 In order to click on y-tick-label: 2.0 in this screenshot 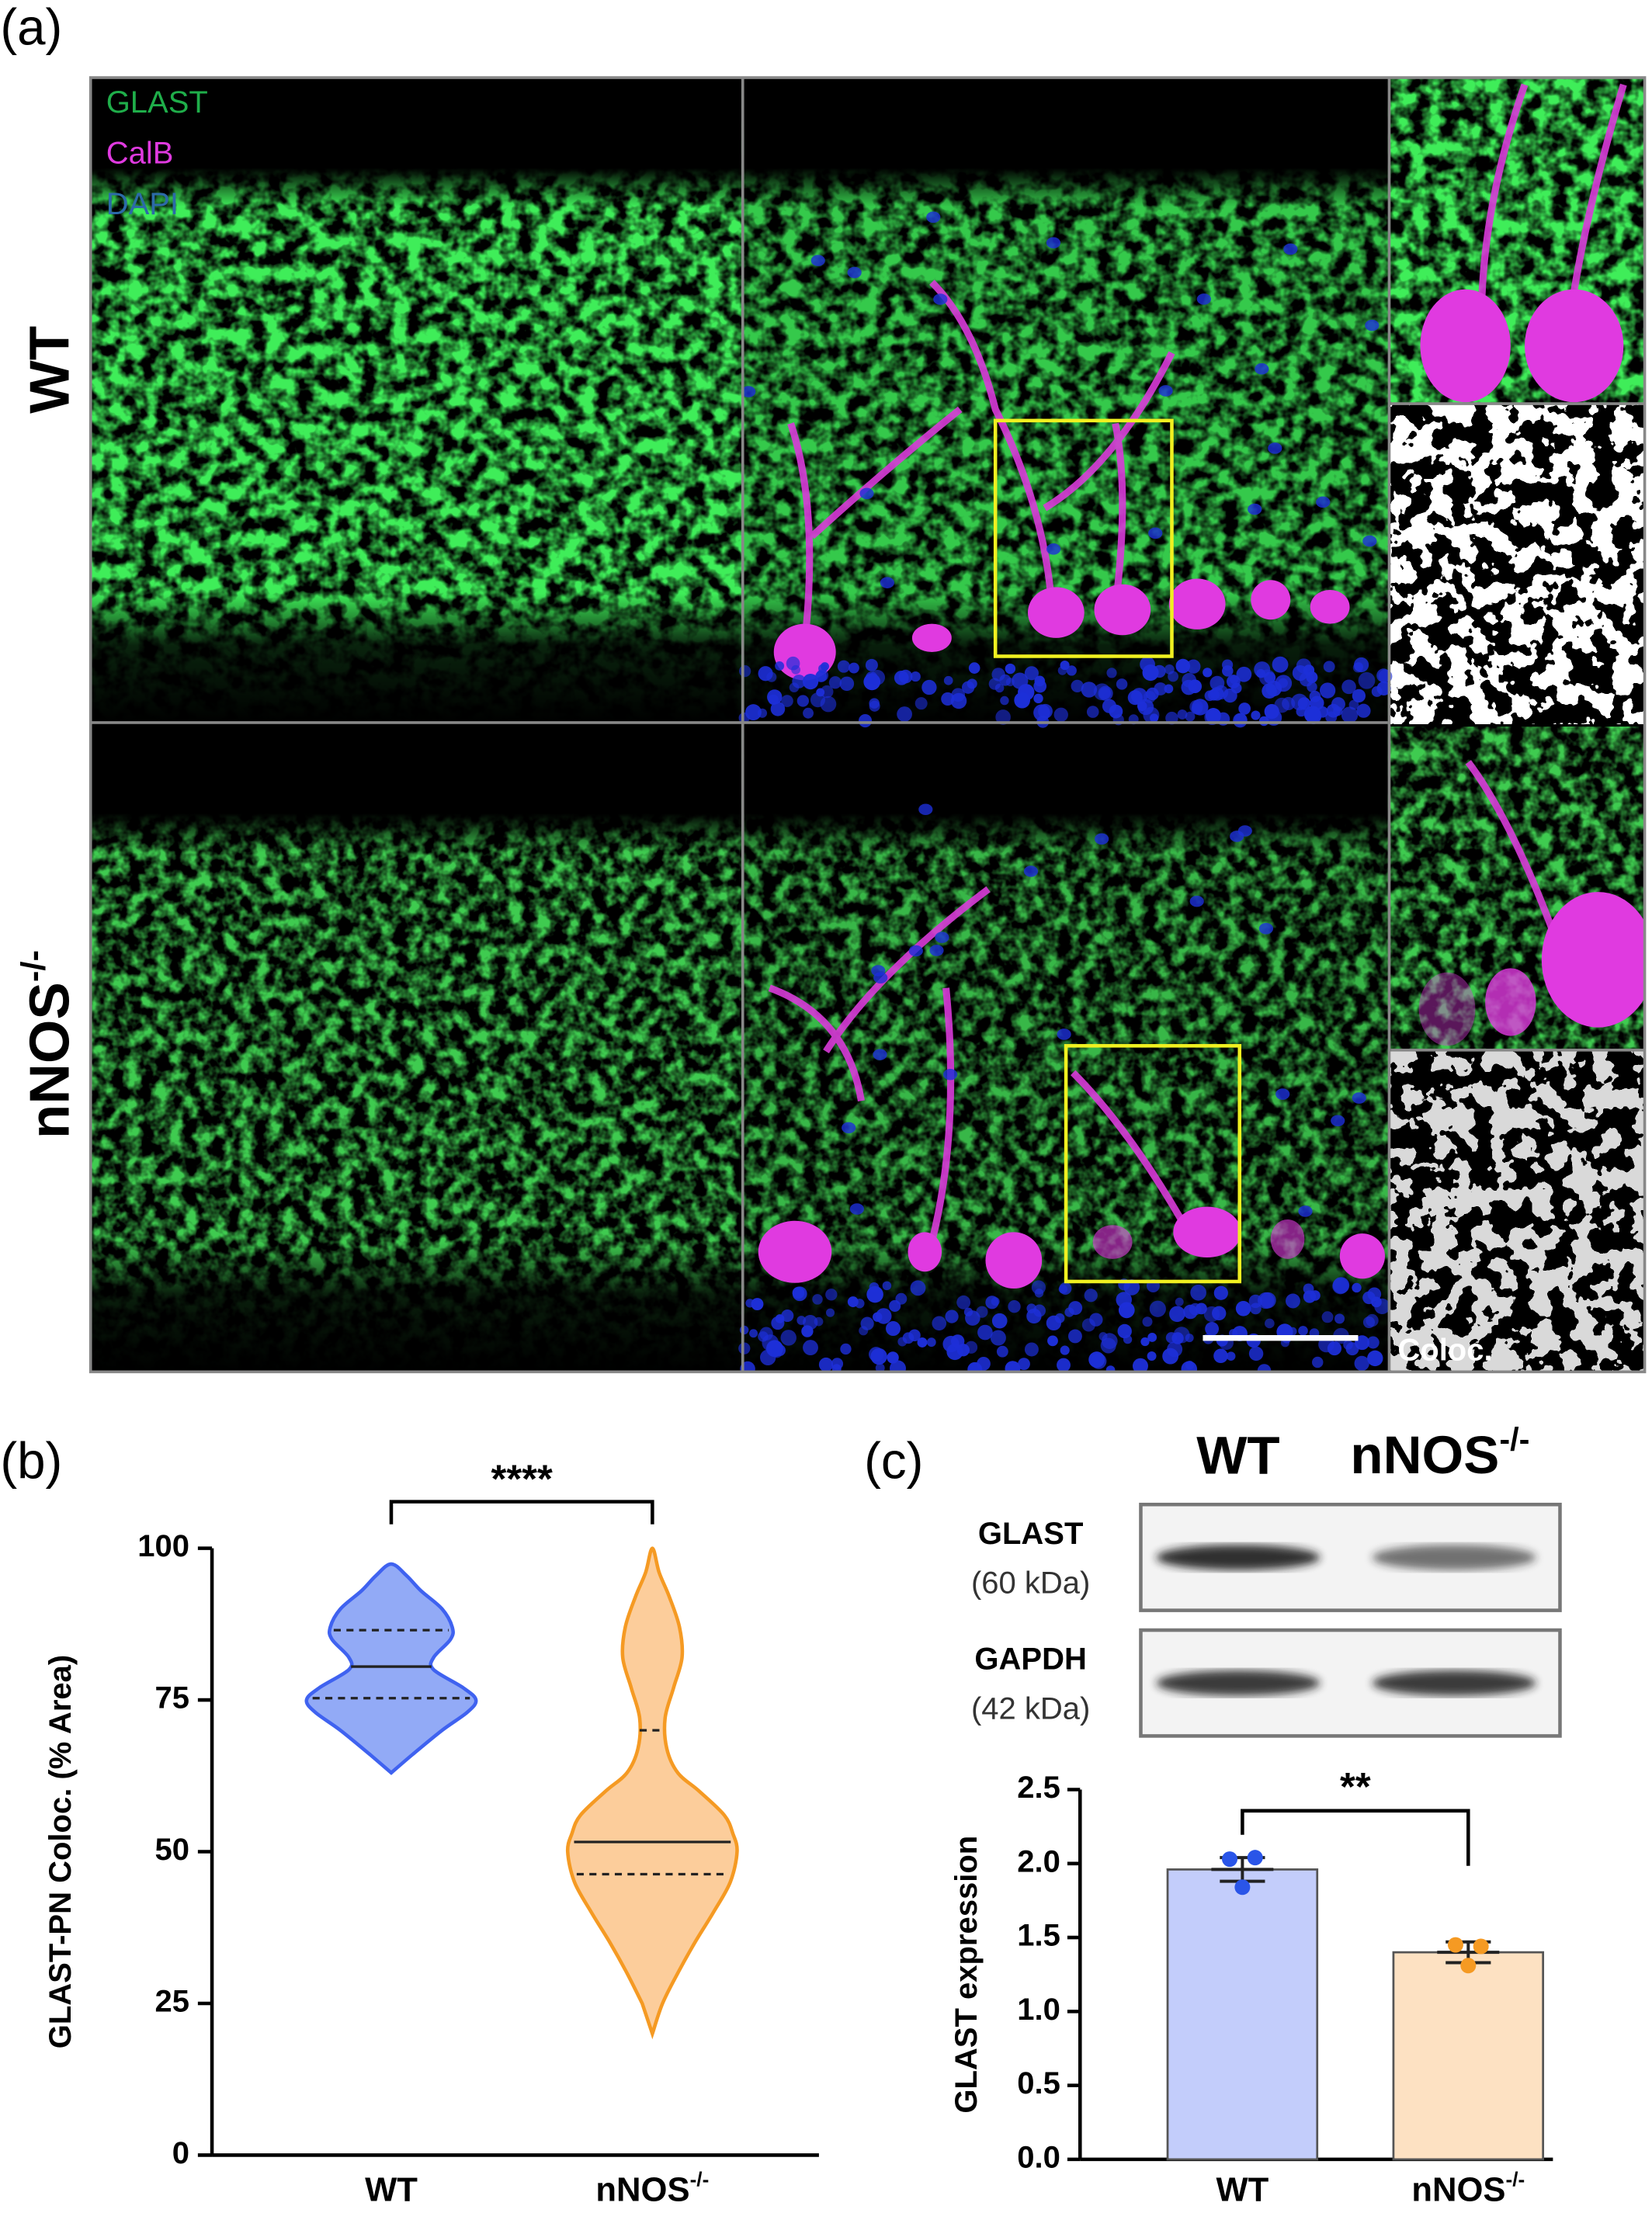, I will do `click(1038, 1861)`.